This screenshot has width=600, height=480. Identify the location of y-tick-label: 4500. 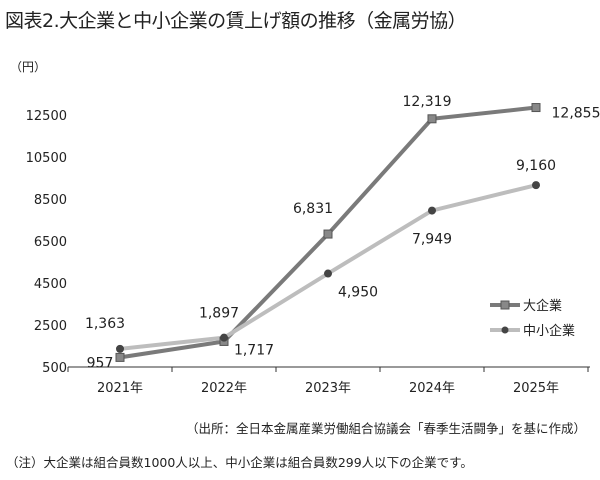
(50, 284).